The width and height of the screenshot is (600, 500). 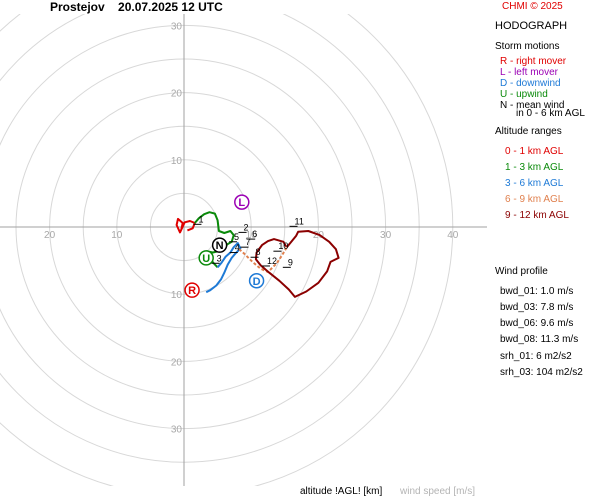 I want to click on wind-profile-title: Wind profile, so click(x=521, y=271).